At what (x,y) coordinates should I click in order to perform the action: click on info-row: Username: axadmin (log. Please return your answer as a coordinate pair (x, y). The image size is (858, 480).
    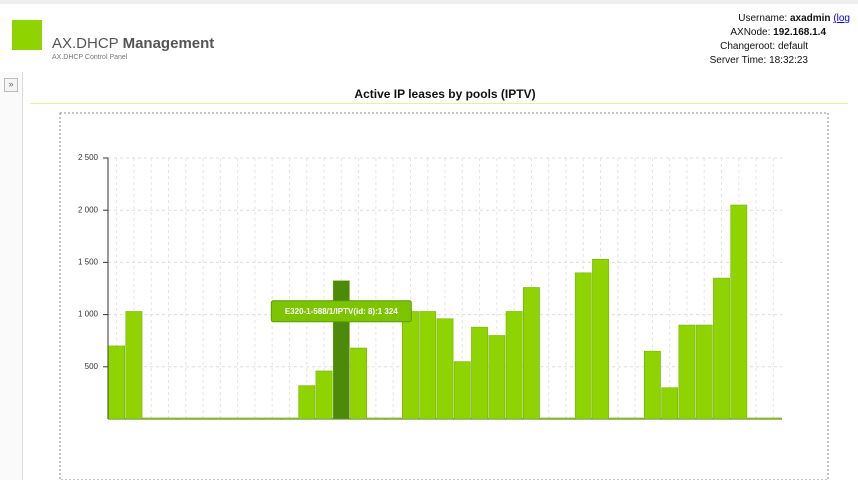
    Looking at the image, I should click on (780, 19).